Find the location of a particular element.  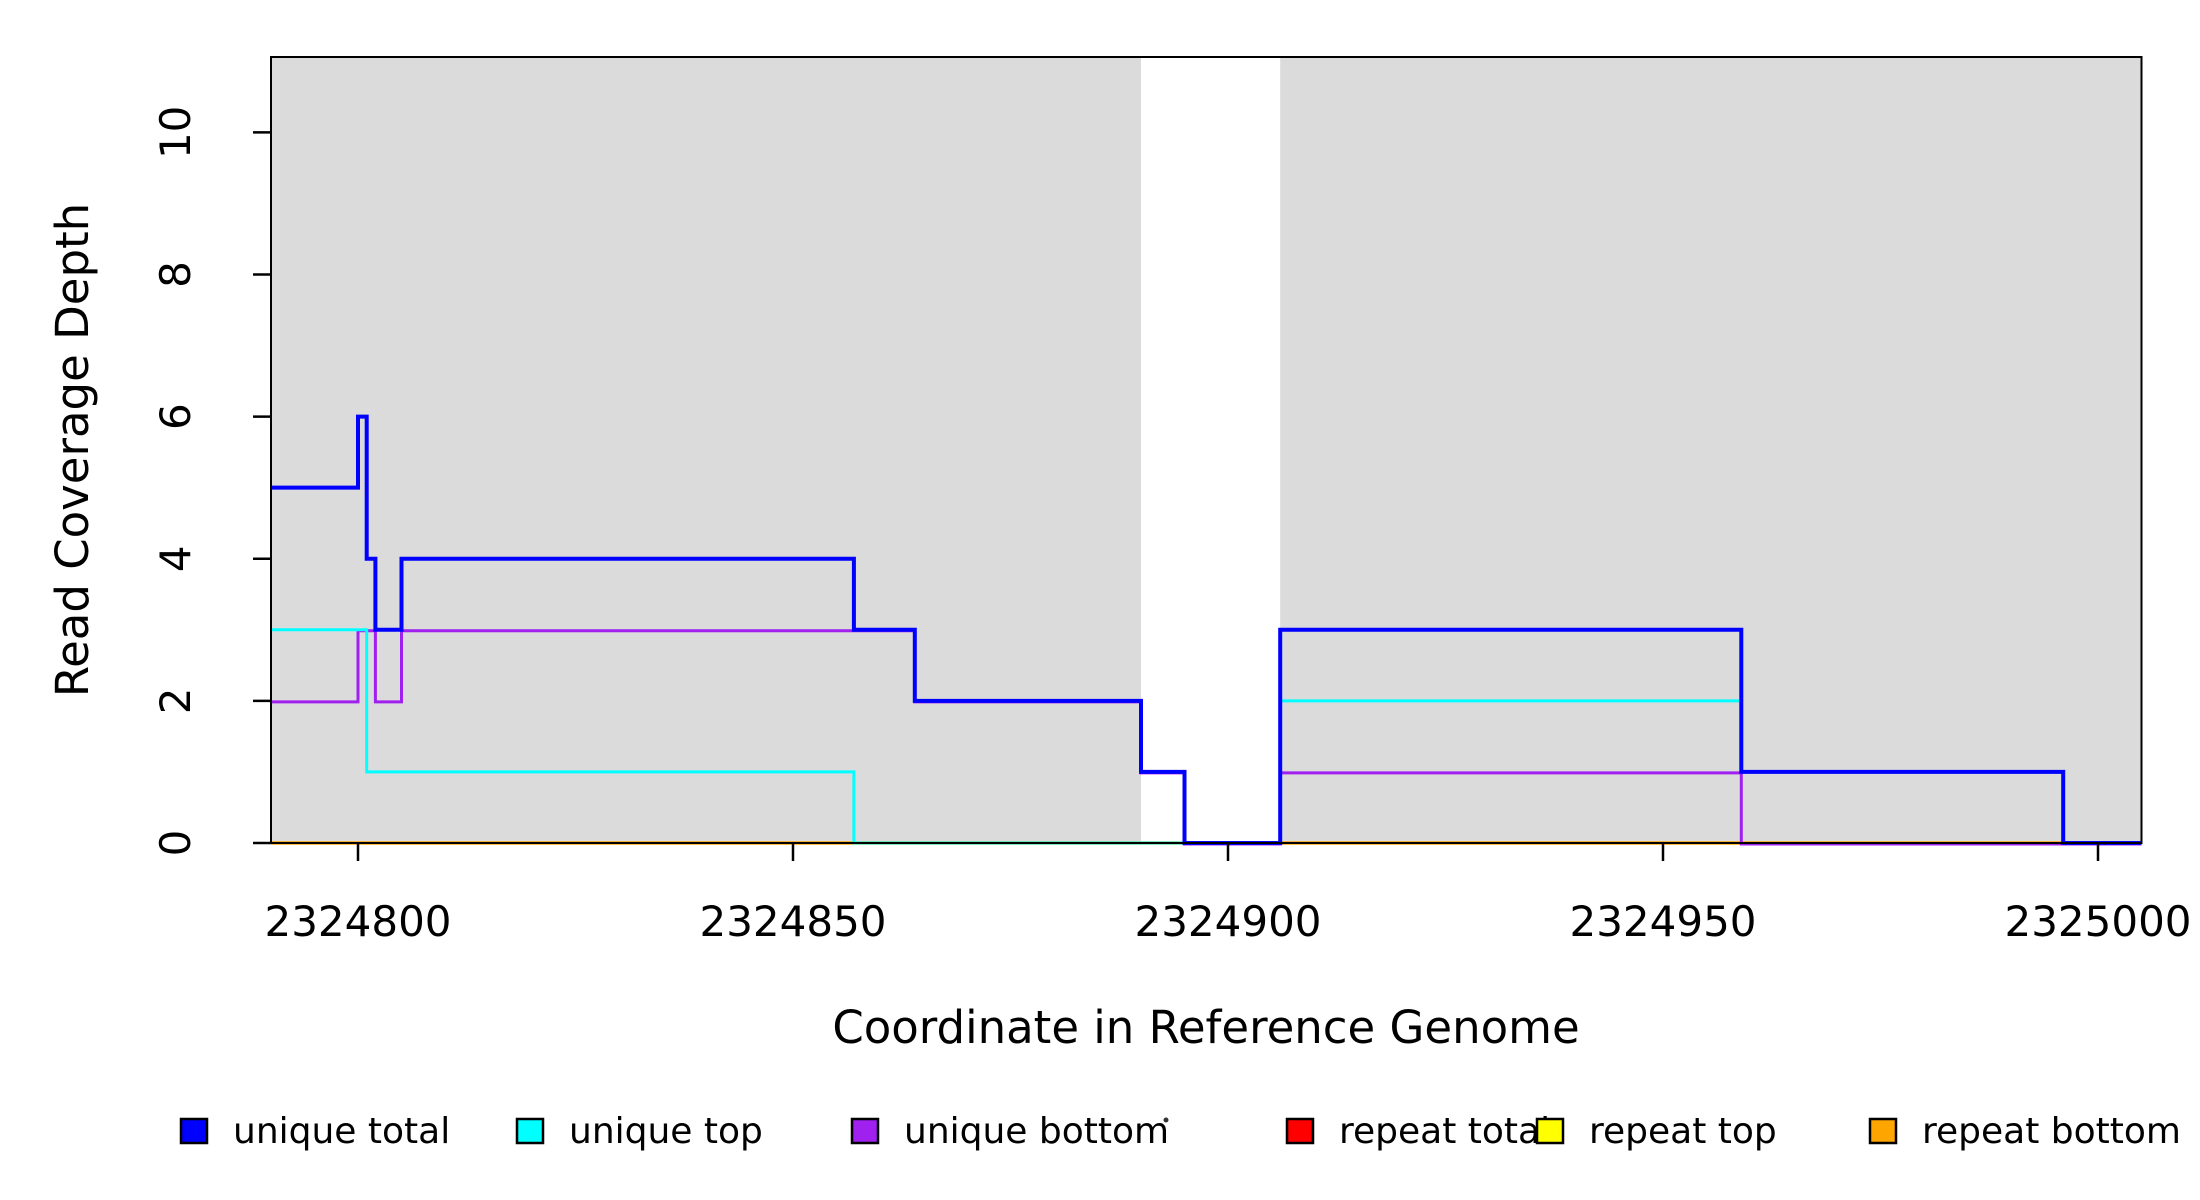

stray-dot-artifact is located at coordinates (1166, 1120).